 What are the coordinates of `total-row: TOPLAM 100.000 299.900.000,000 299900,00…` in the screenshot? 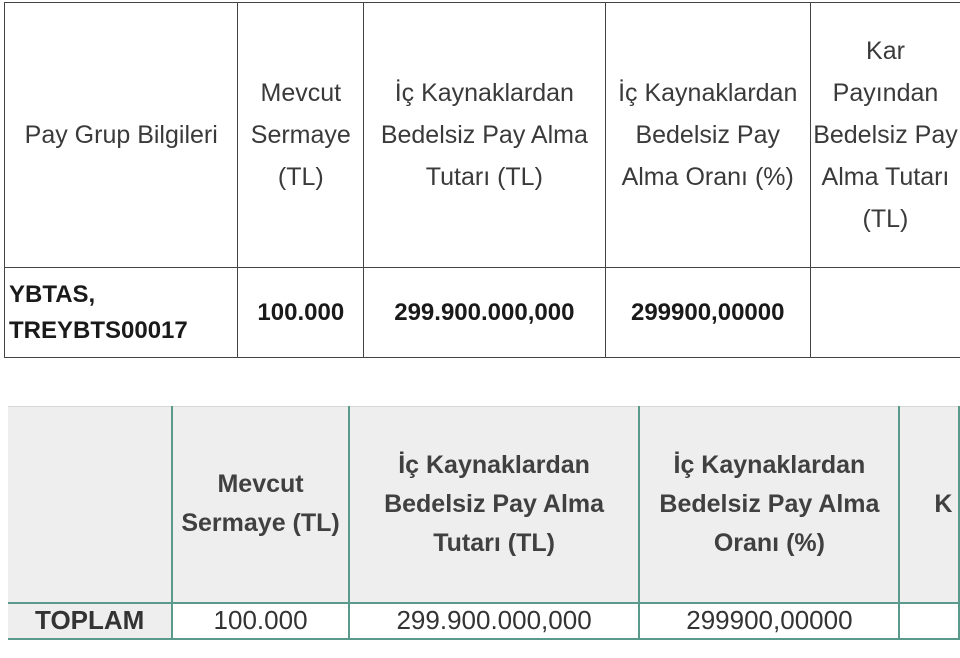 It's located at (484, 620).